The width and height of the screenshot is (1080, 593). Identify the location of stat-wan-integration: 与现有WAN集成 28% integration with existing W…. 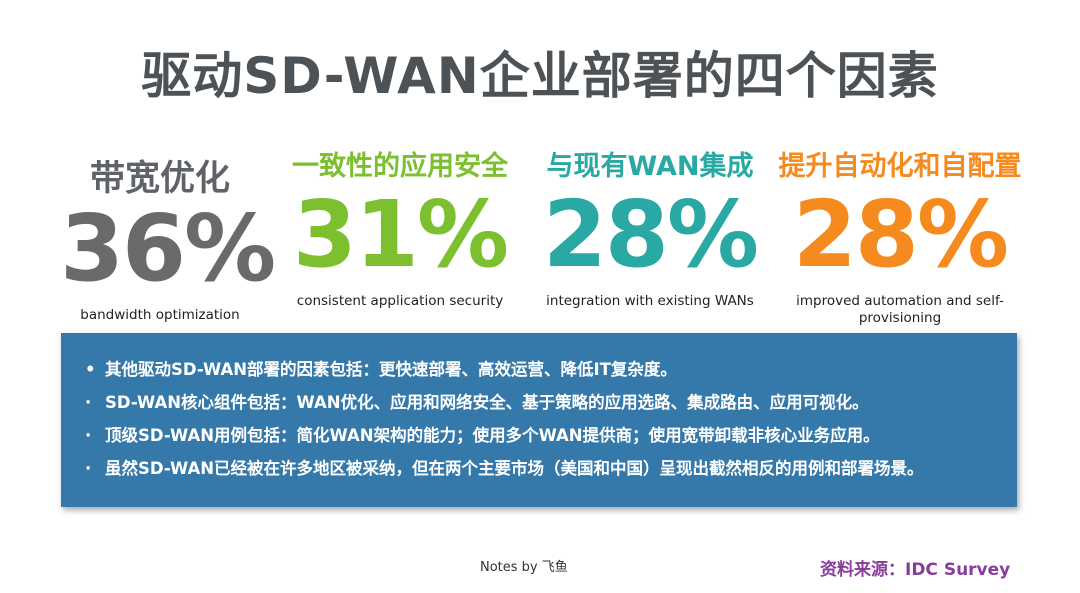
(650, 227).